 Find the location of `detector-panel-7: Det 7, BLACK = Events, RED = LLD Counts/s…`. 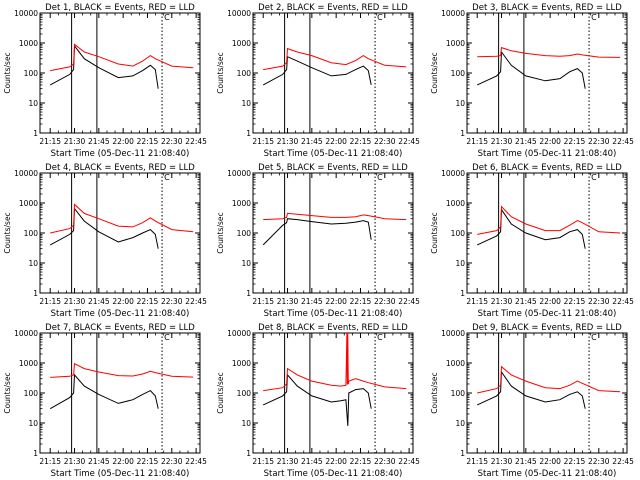

detector-panel-7: Det 7, BLACK = Events, RED = LLD Counts/s… is located at coordinates (105, 401).